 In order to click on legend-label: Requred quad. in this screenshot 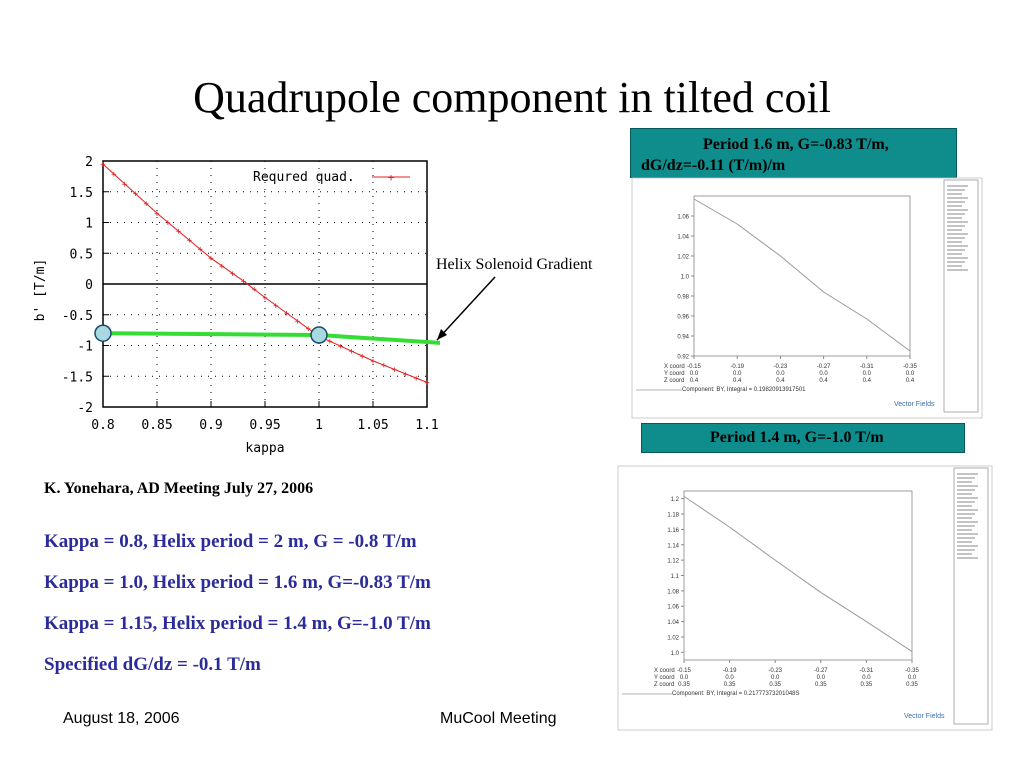, I will do `click(304, 177)`.